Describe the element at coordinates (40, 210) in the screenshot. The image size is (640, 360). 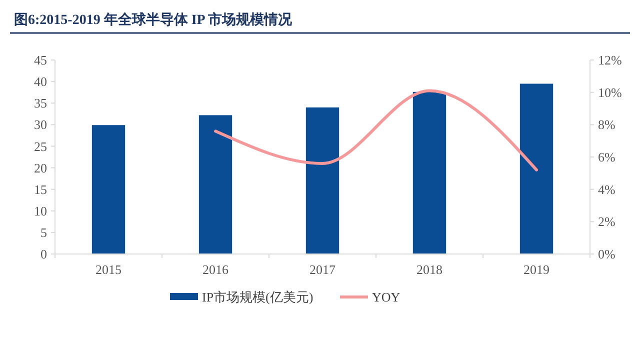
I see `y-tick-label: 10` at that location.